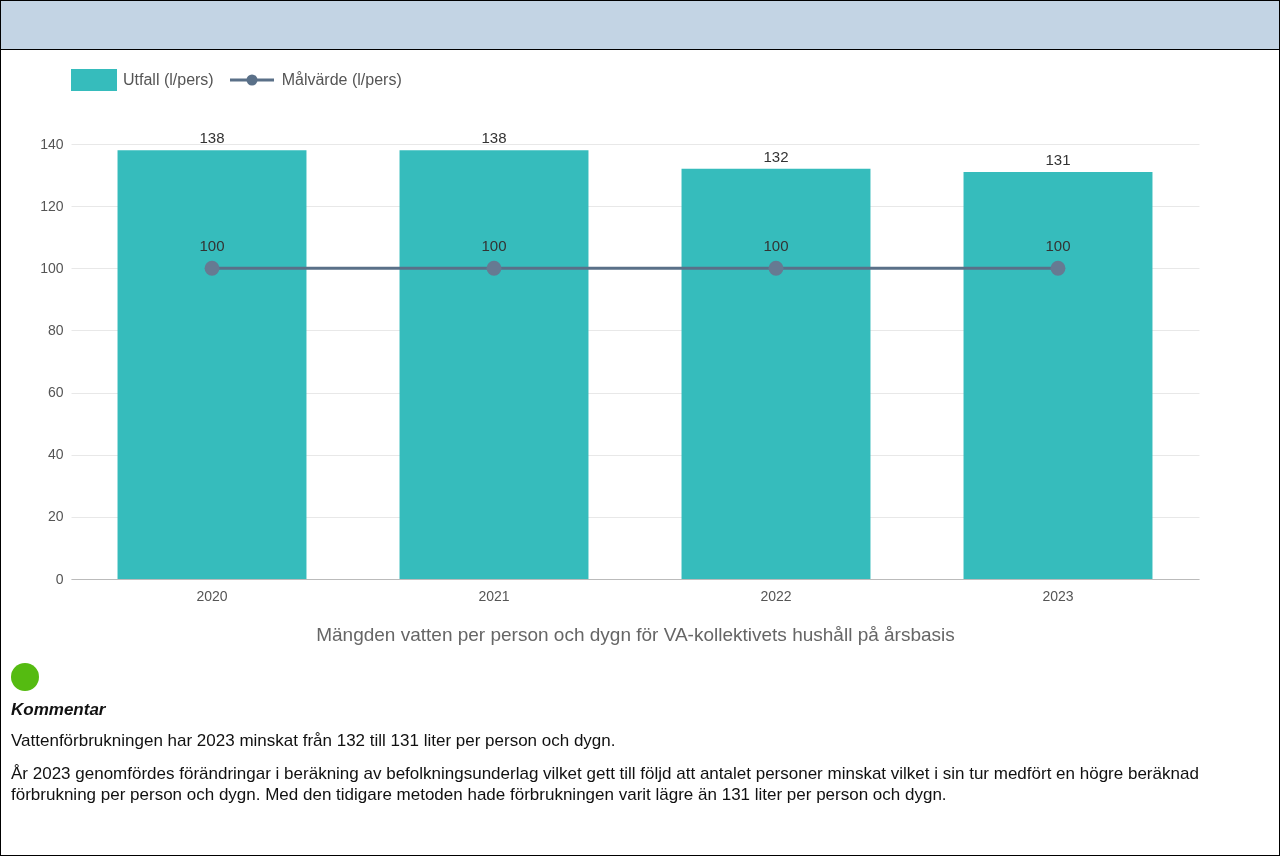 This screenshot has height=858, width=1282. Describe the element at coordinates (494, 595) in the screenshot. I see `x-tick-label: 2021` at that location.